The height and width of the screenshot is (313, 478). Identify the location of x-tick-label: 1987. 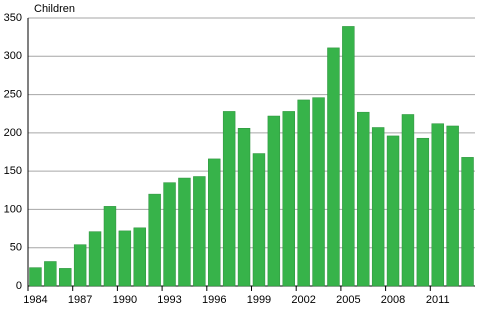
(80, 300).